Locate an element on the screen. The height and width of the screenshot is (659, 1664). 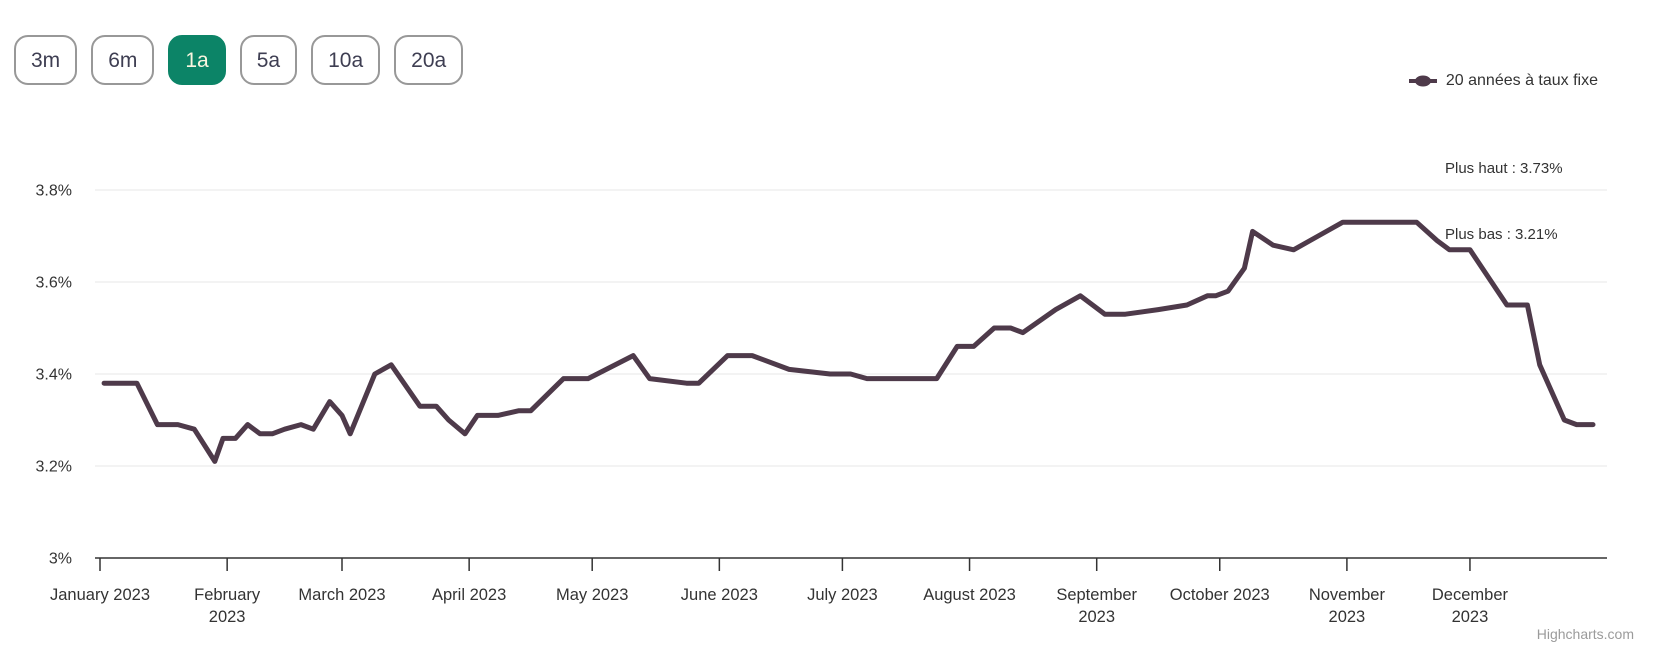
legend-item: 20 années à taux fixe is located at coordinates (1503, 81).